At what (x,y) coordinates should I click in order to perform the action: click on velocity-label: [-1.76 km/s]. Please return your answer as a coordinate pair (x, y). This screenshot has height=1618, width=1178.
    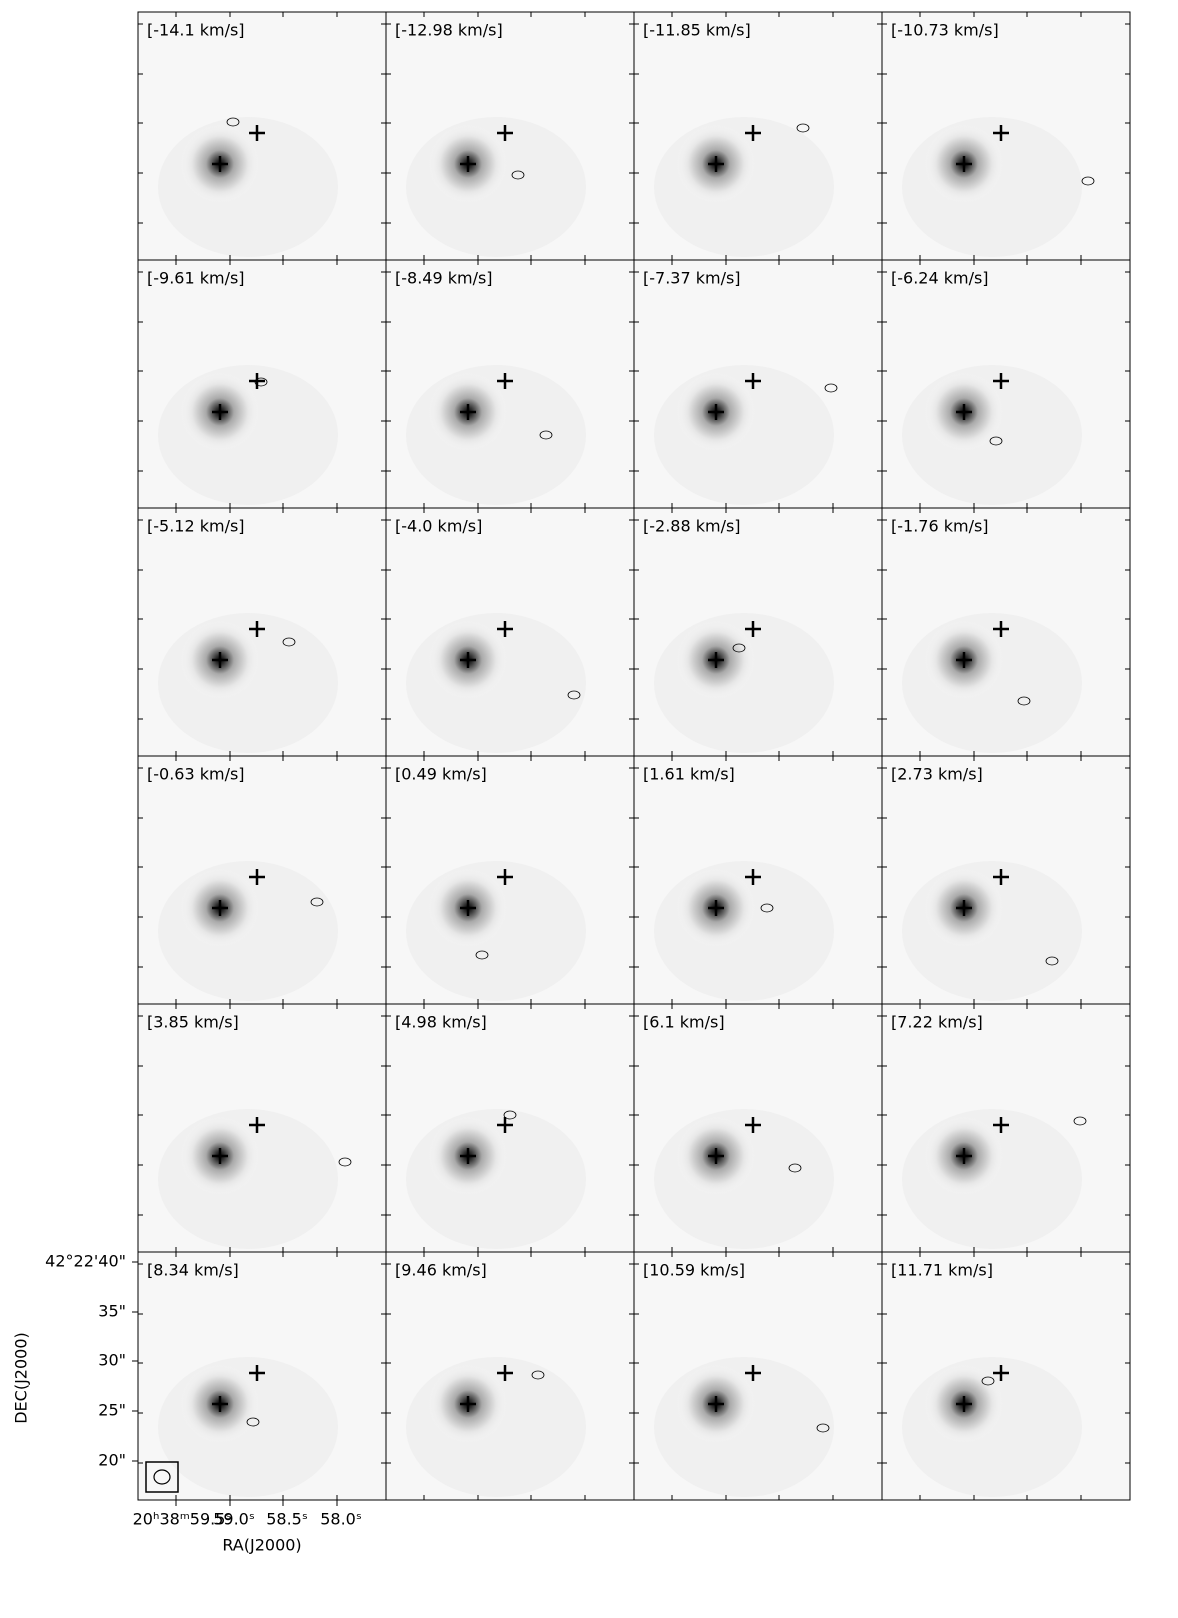
    Looking at the image, I should click on (940, 526).